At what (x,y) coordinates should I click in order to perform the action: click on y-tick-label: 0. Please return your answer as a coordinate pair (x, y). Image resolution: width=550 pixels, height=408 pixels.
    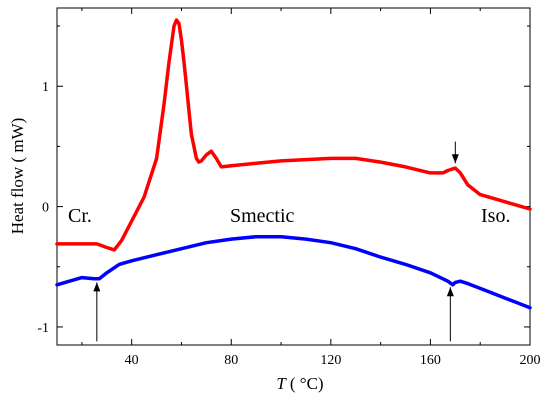
    Looking at the image, I should click on (45, 208).